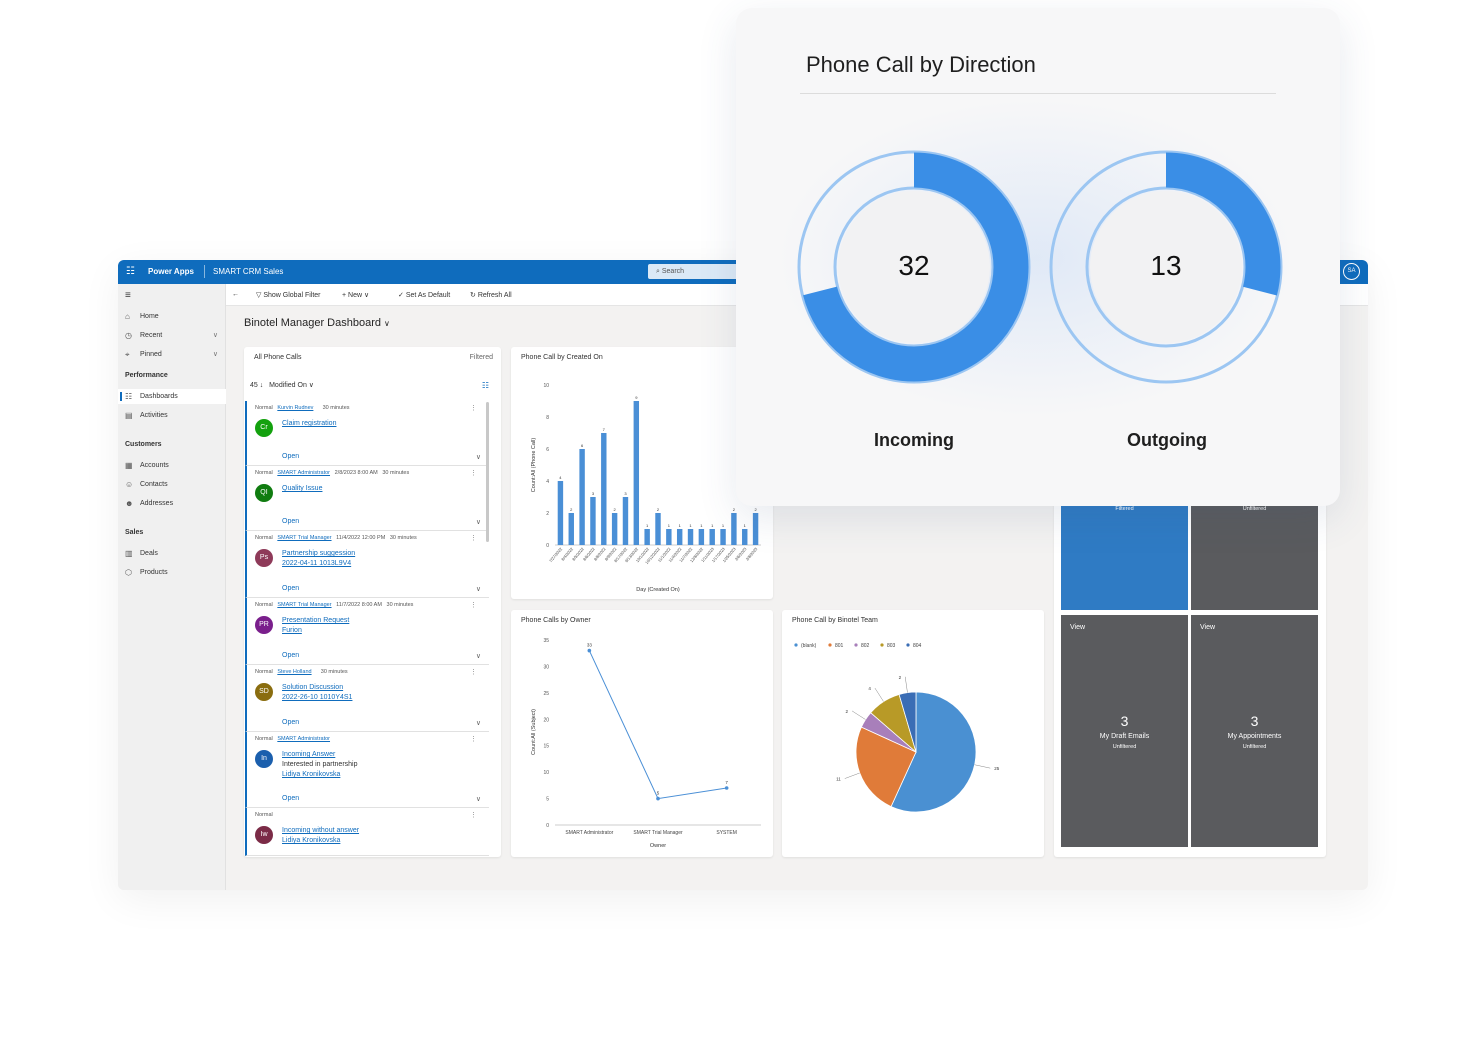 The height and width of the screenshot is (1044, 1460). I want to click on sidebar-item-accounts: ▦ Accounts, so click(172, 465).